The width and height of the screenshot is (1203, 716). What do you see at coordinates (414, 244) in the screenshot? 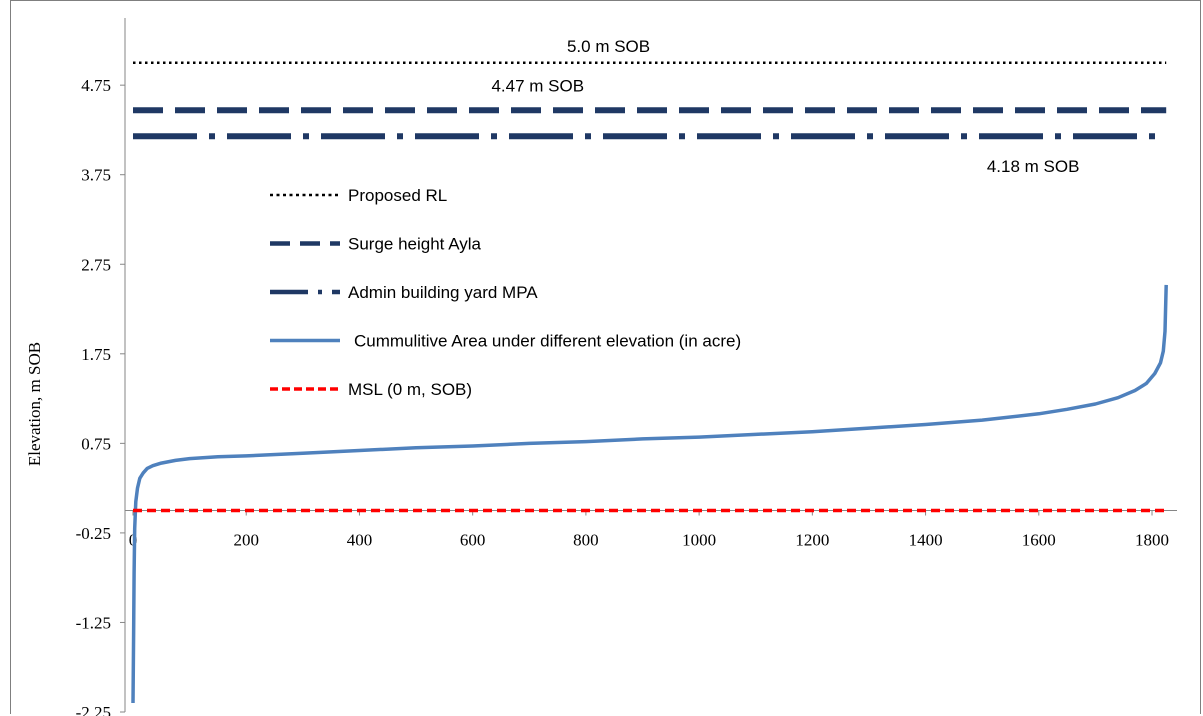
I see `legend-label-1: Surge height Ayla` at bounding box center [414, 244].